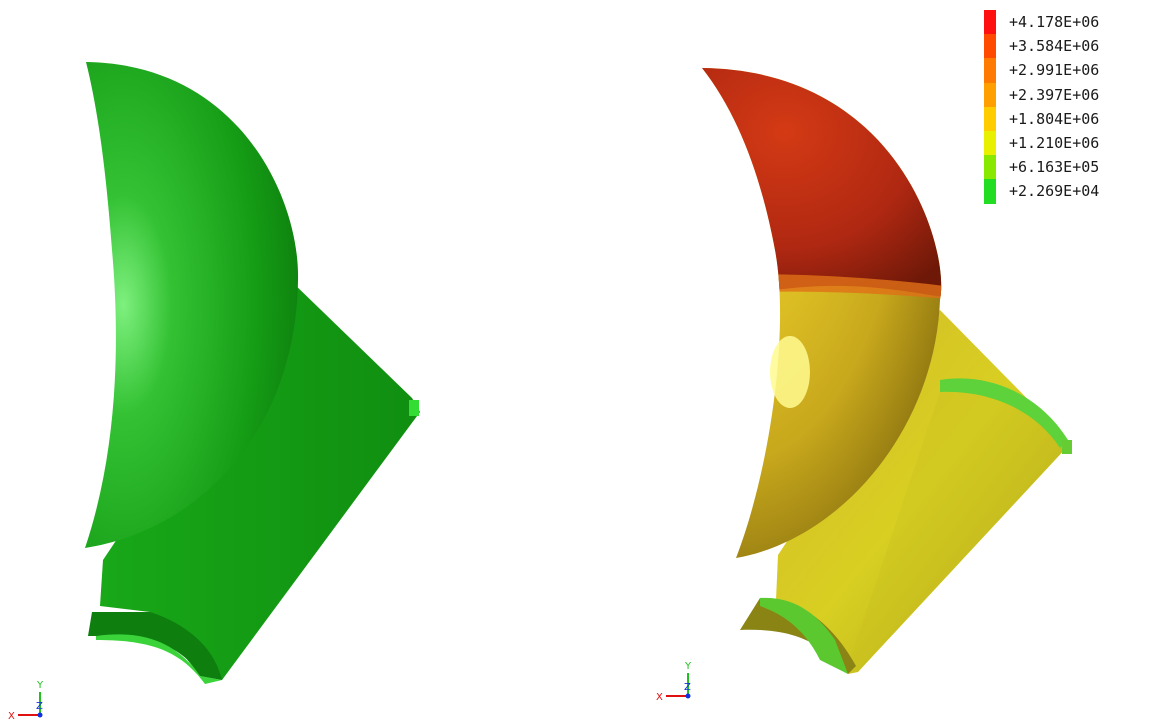  I want to click on legend-row: +1.804E+06, so click(1064, 118).